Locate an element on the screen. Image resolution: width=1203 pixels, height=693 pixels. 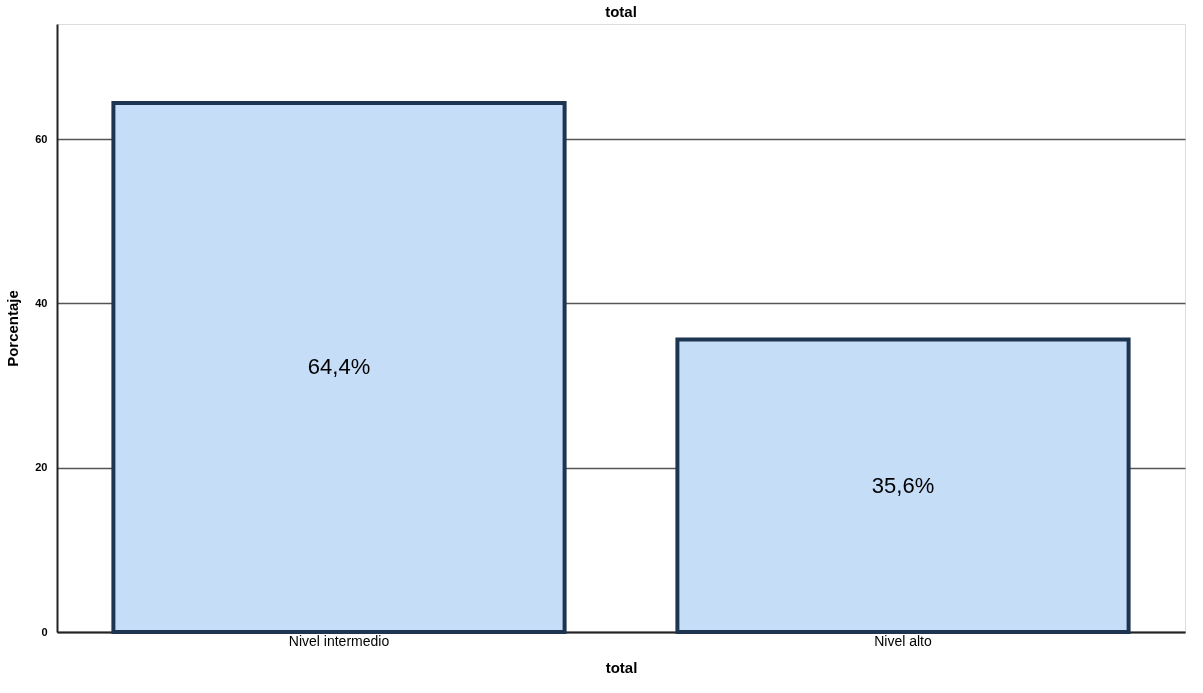
data-label: 35,6% is located at coordinates (903, 485).